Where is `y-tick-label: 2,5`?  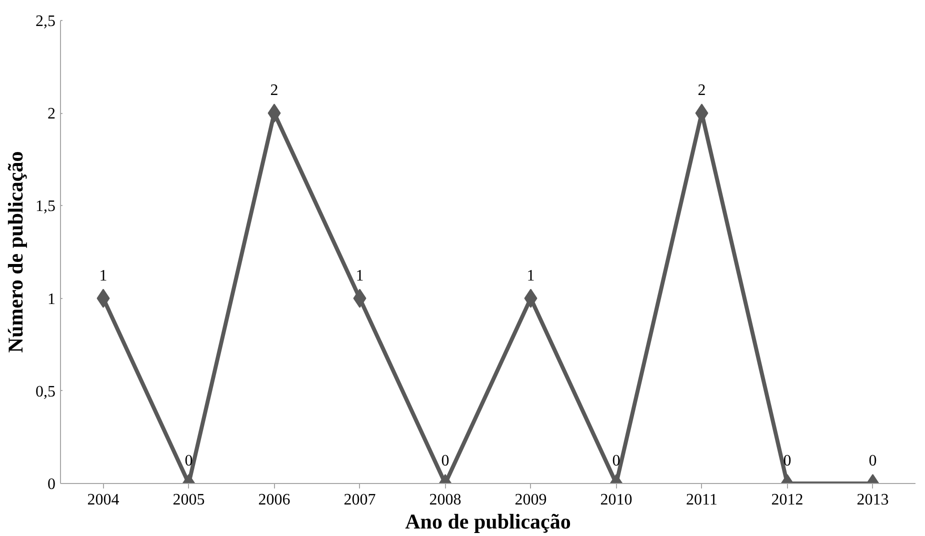 y-tick-label: 2,5 is located at coordinates (46, 21).